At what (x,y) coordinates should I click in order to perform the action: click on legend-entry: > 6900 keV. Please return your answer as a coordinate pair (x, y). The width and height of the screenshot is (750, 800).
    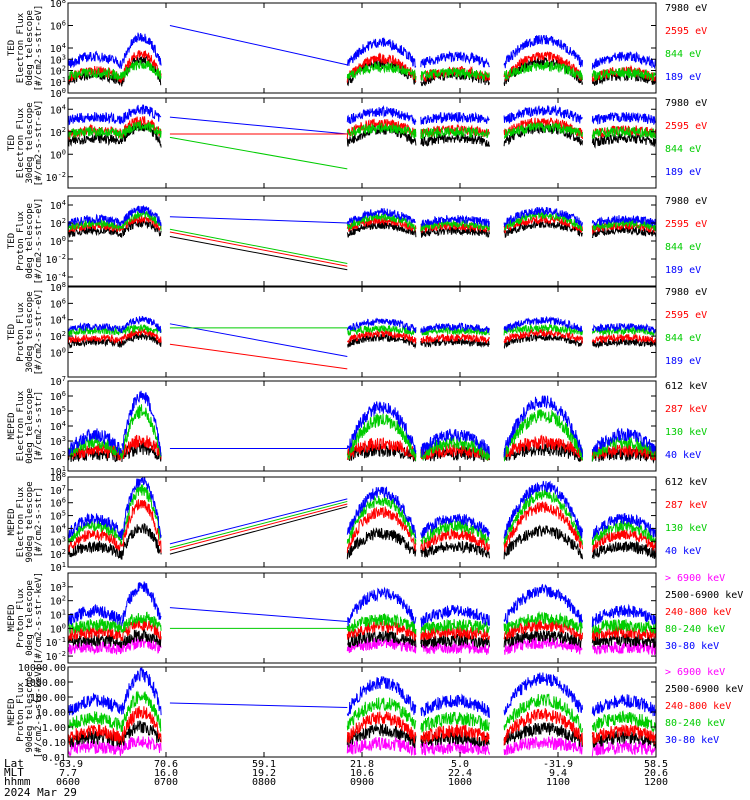
    Looking at the image, I should click on (695, 578).